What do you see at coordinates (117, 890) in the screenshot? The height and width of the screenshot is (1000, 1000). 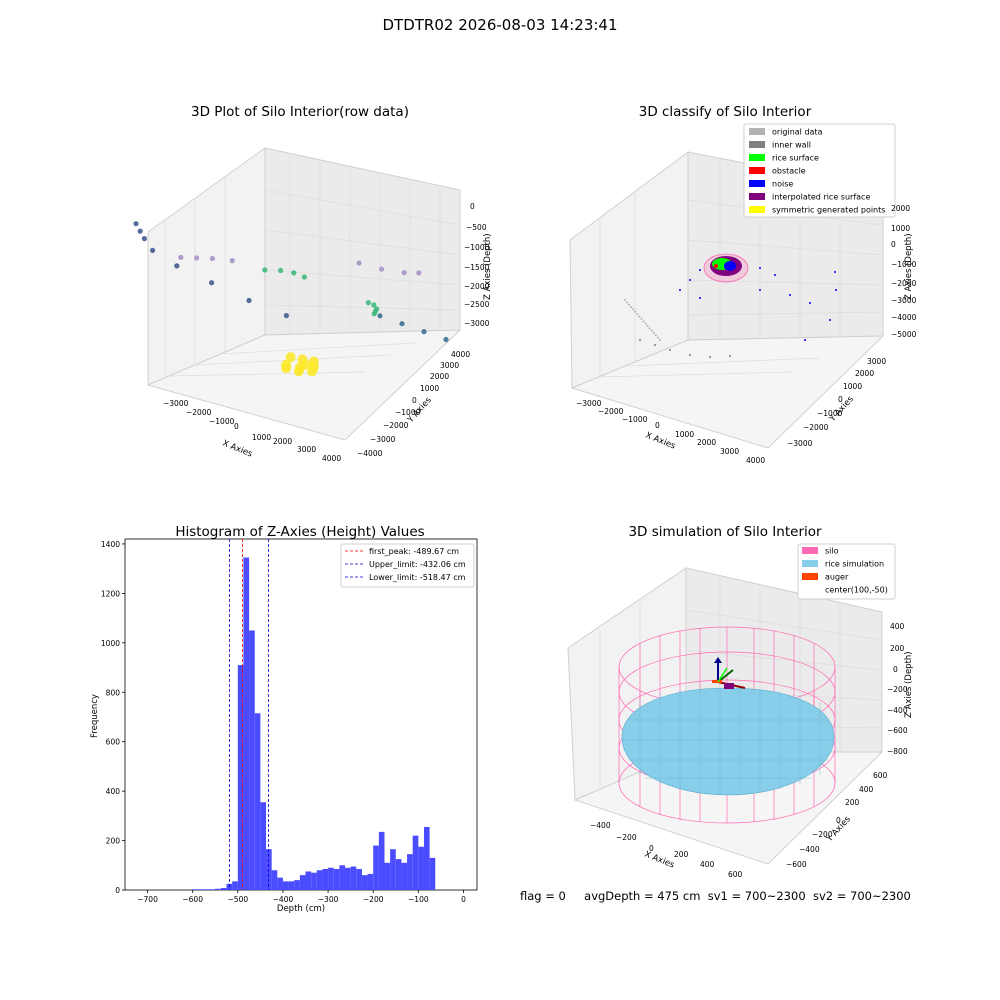 I see `hist-ytick-label: 0` at bounding box center [117, 890].